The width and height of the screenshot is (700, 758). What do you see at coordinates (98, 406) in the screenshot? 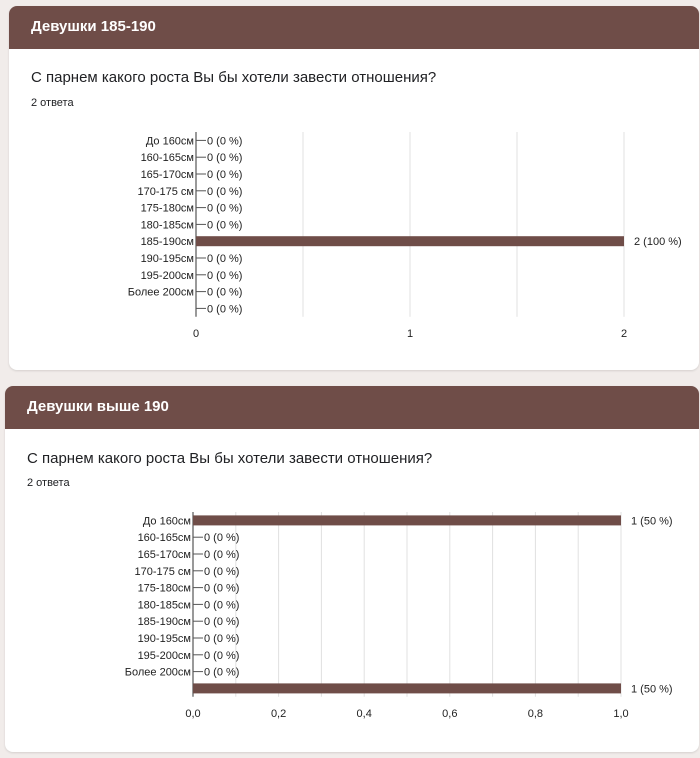
I see `section-title: Девушки выше 190` at bounding box center [98, 406].